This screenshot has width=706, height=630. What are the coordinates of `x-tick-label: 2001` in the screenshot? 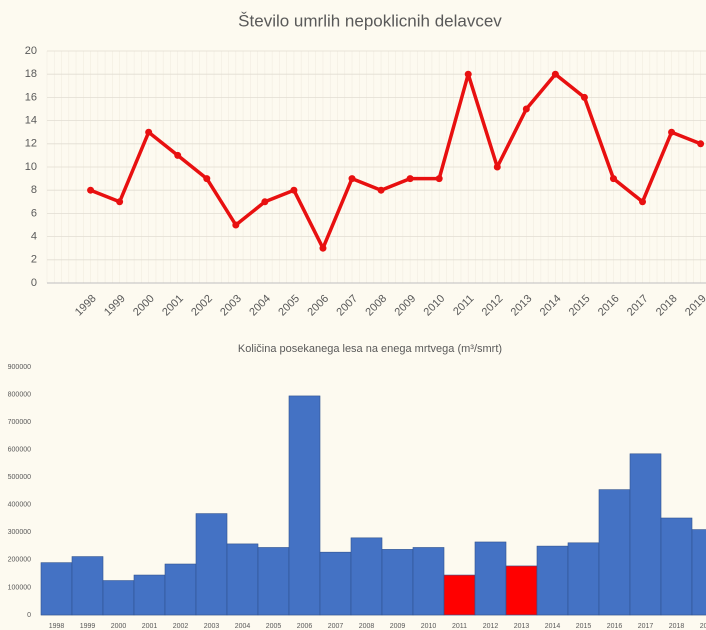 It's located at (173, 306).